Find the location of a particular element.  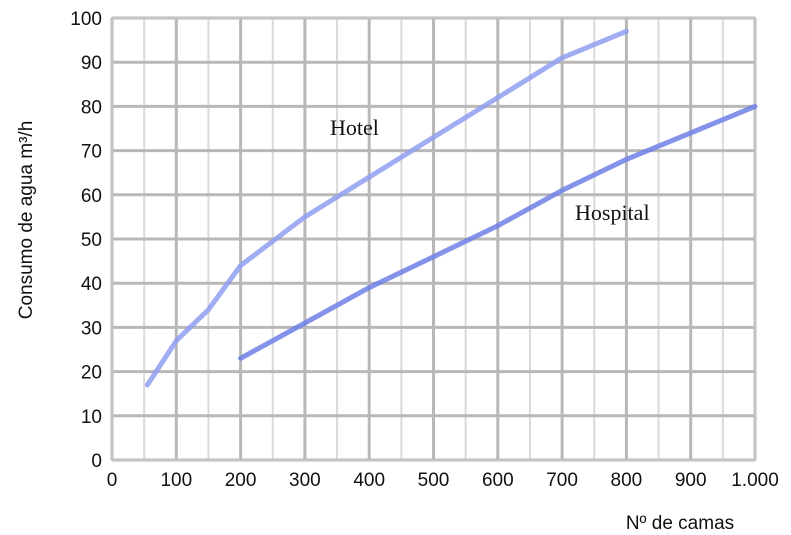

x-tick-label: 800 is located at coordinates (627, 480).